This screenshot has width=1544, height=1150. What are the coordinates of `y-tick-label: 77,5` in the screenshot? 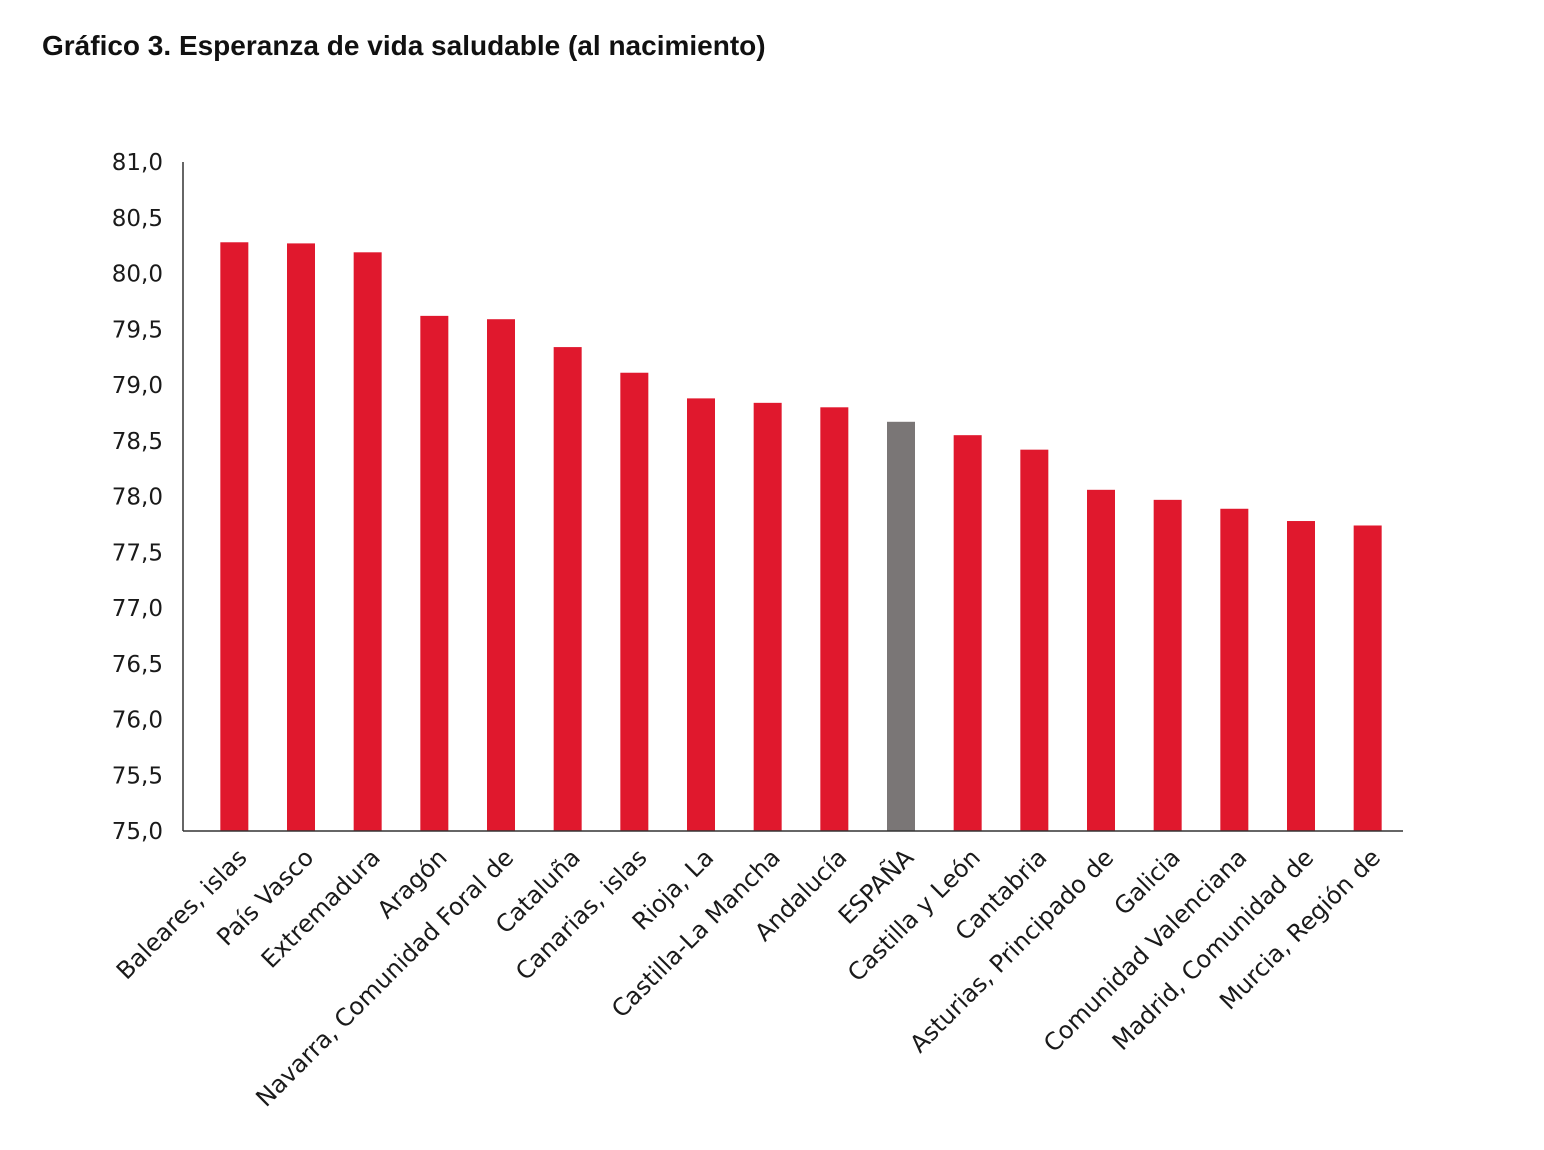 It's located at (137, 553).